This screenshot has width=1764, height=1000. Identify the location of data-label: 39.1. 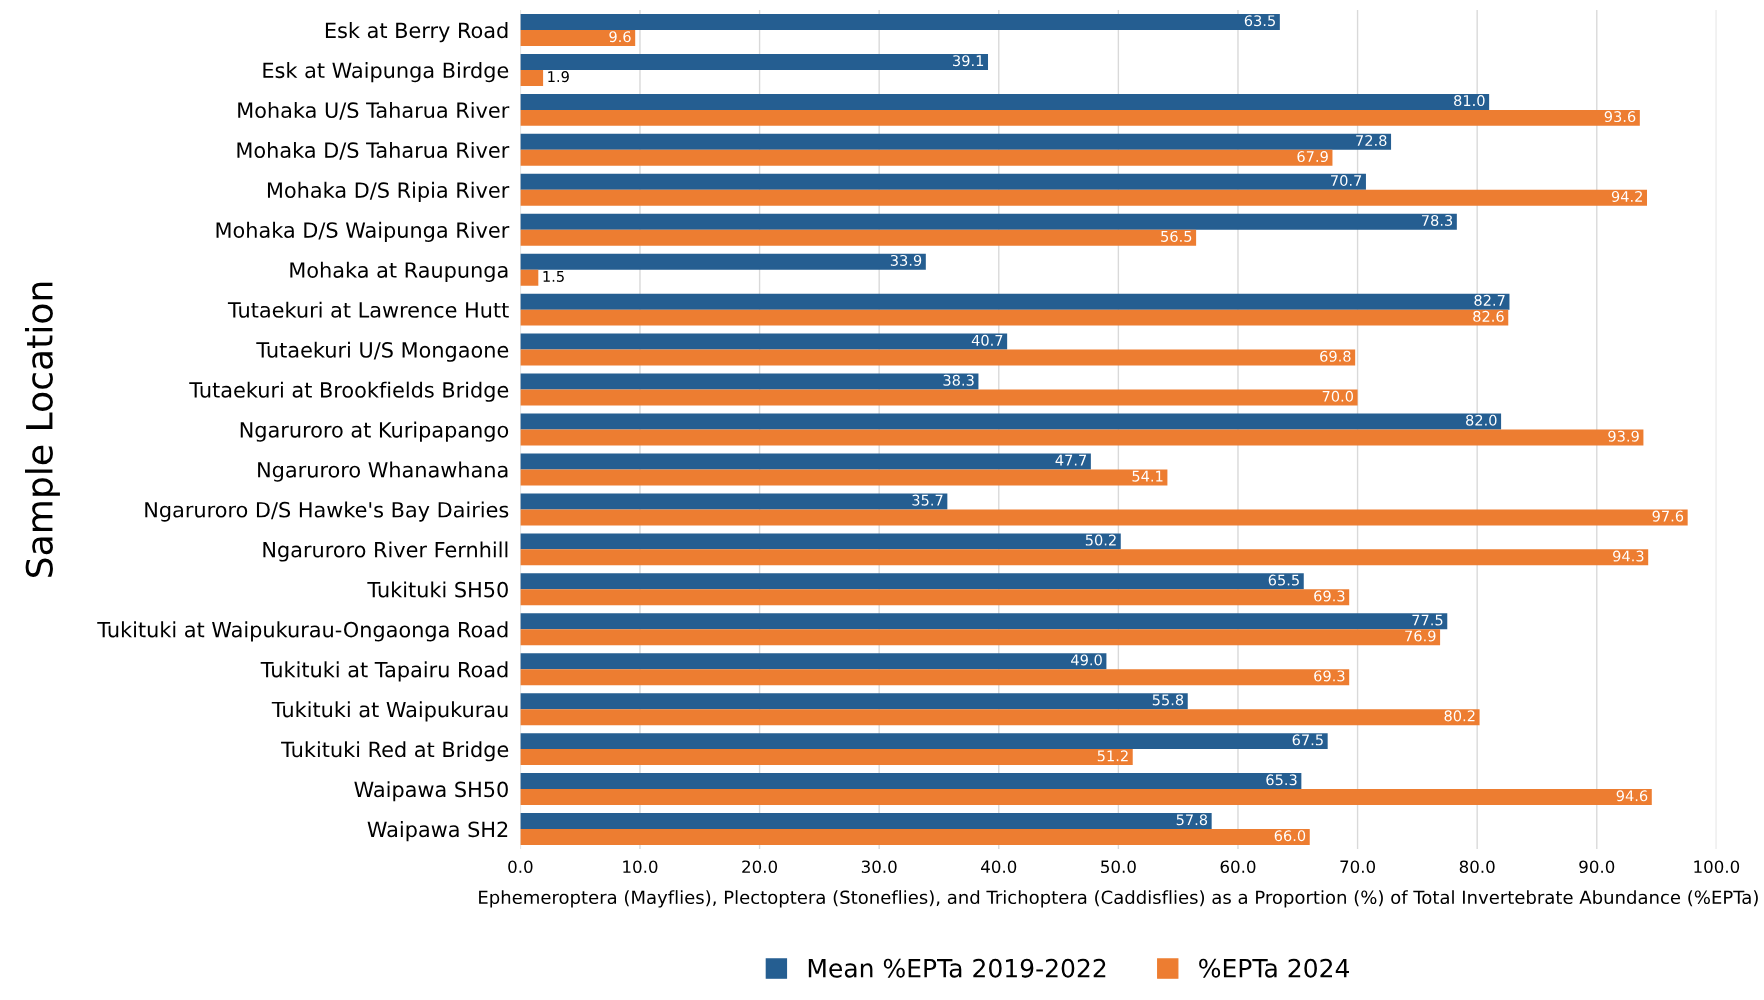
(968, 61).